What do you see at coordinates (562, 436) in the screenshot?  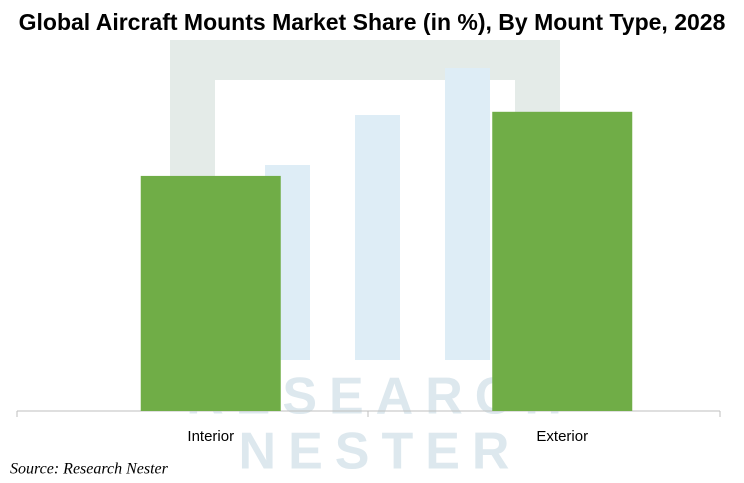 I see `x-tick-label: Exterior` at bounding box center [562, 436].